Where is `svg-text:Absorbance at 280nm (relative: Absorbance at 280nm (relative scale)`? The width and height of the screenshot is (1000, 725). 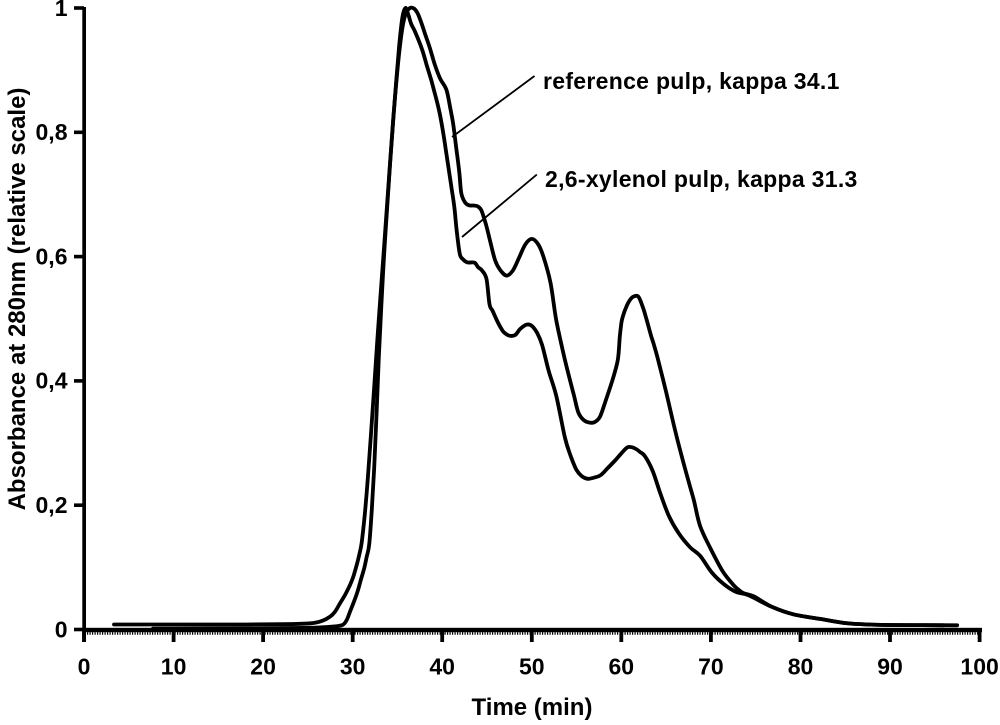 svg-text:Absorbance at 280nm (relative: Absorbance at 280nm (relative scale) is located at coordinates (17, 299).